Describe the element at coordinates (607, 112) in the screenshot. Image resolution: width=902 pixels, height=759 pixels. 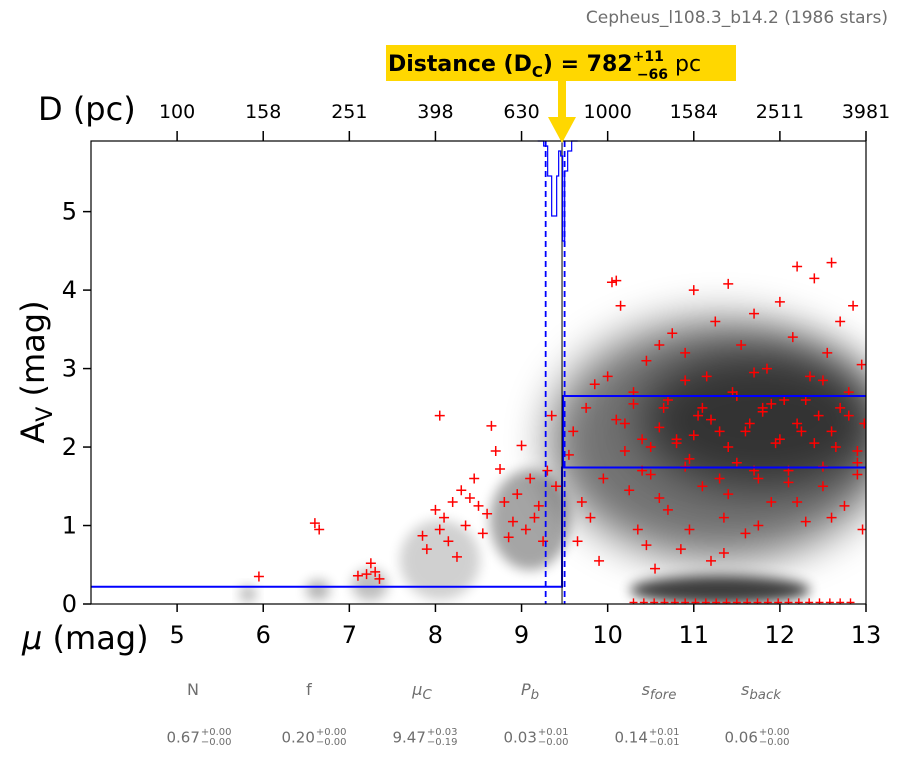
I see `top-tick-label: 1000` at that location.